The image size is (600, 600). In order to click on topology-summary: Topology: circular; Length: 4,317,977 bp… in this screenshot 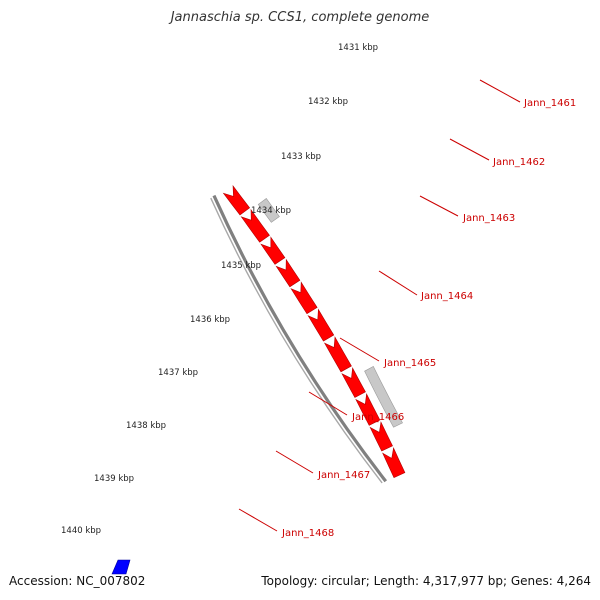, I will do `click(426, 581)`.